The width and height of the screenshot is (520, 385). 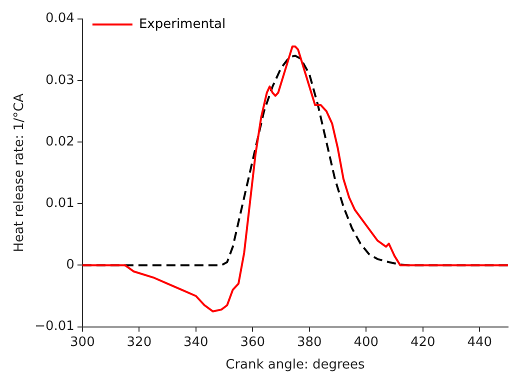 What do you see at coordinates (139, 342) in the screenshot?
I see `x-tick-label: 320` at bounding box center [139, 342].